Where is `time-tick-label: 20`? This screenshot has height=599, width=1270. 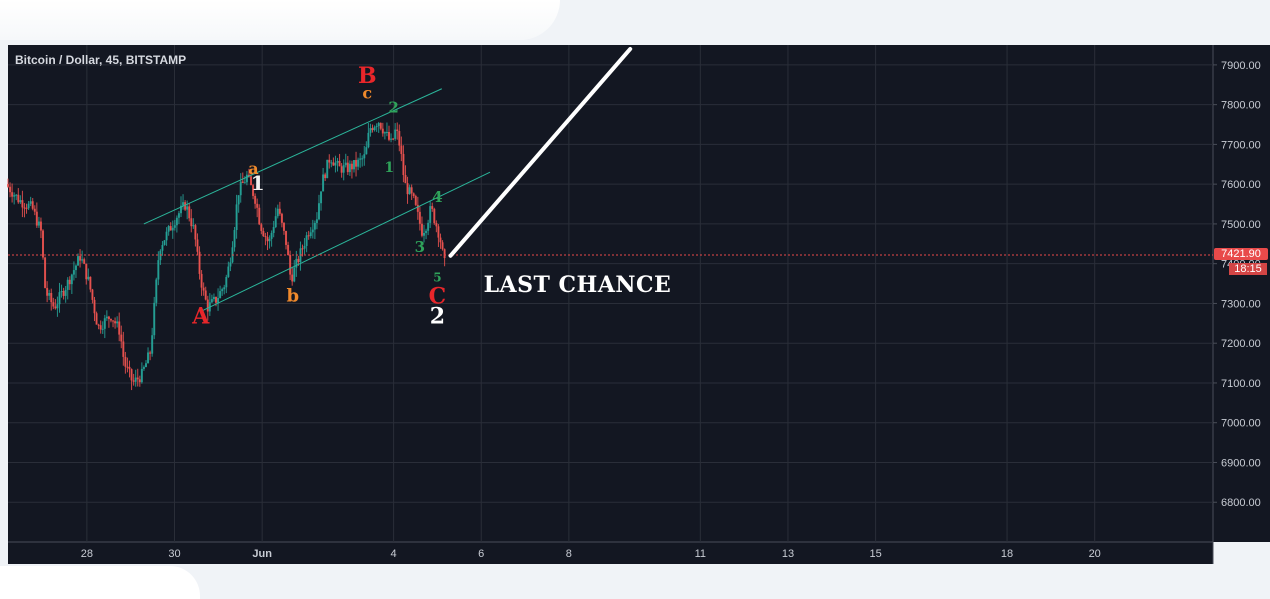
time-tick-label: 20 is located at coordinates (1095, 554).